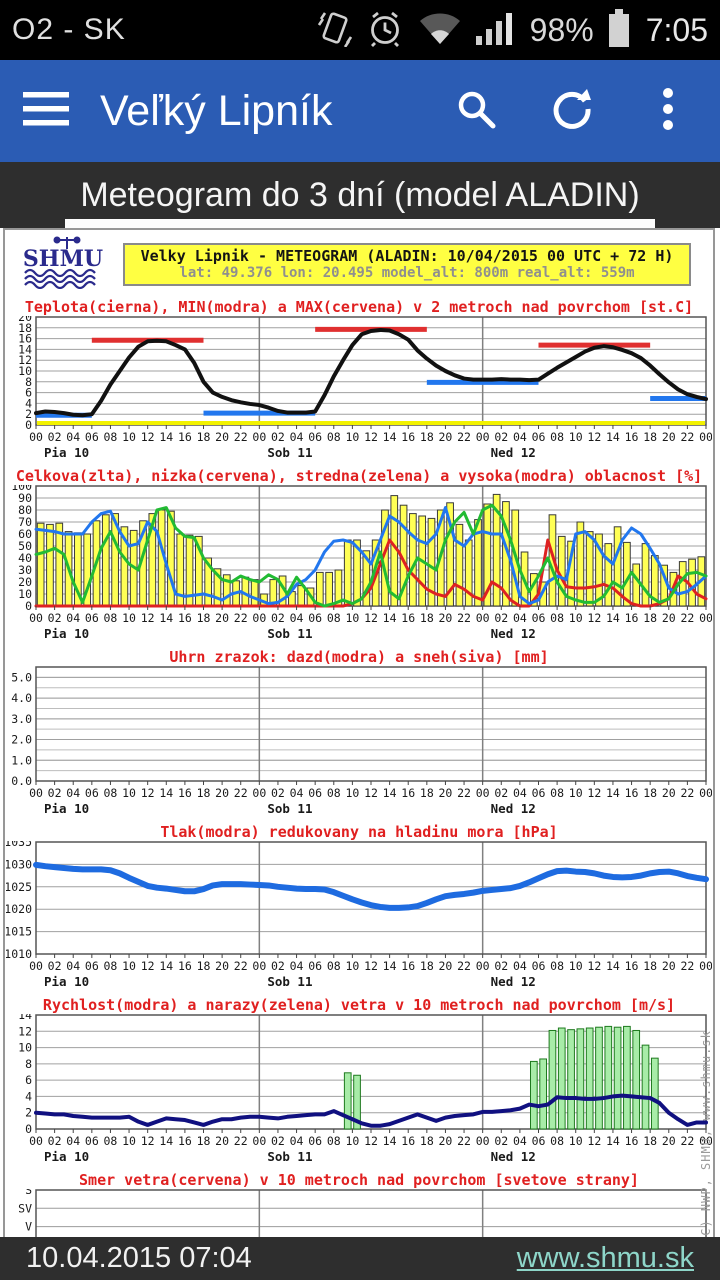 The width and height of the screenshot is (720, 1280). Describe the element at coordinates (46, 111) in the screenshot. I see `menu-button` at that location.